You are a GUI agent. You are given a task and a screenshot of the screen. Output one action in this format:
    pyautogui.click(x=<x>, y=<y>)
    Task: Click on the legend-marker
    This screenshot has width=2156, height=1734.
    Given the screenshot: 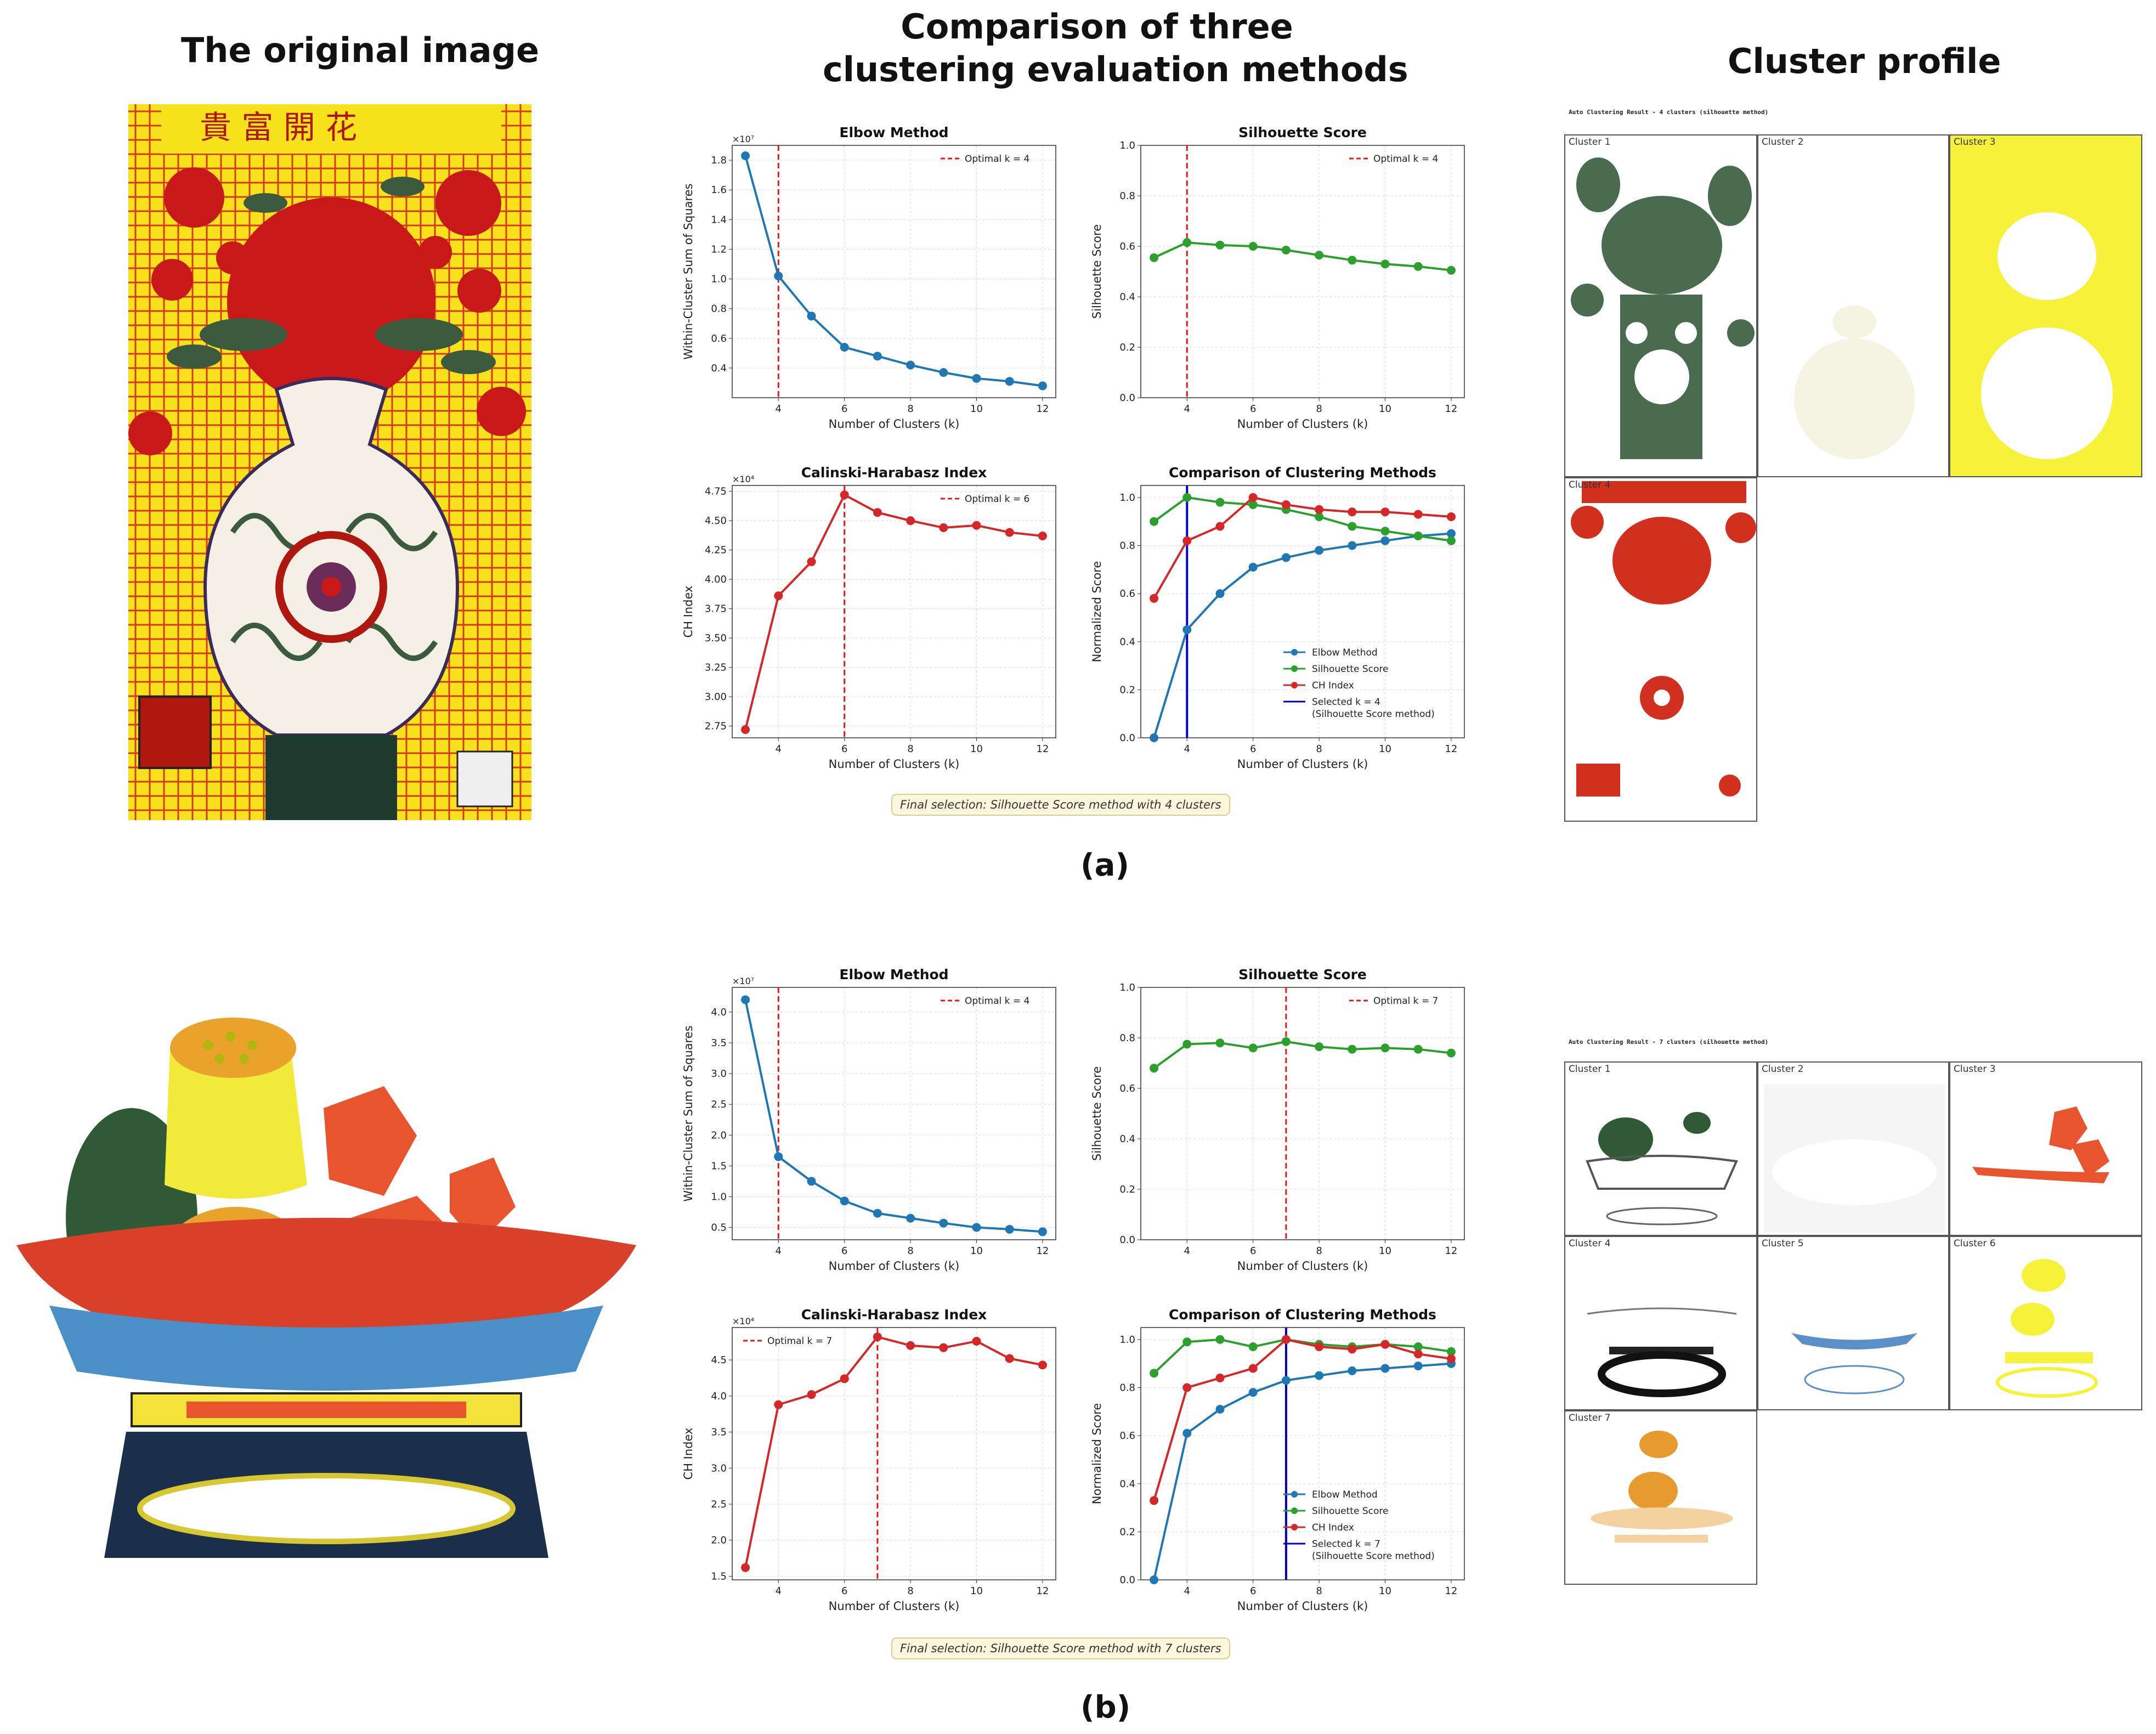 What is the action you would take?
    pyautogui.click(x=1294, y=1527)
    